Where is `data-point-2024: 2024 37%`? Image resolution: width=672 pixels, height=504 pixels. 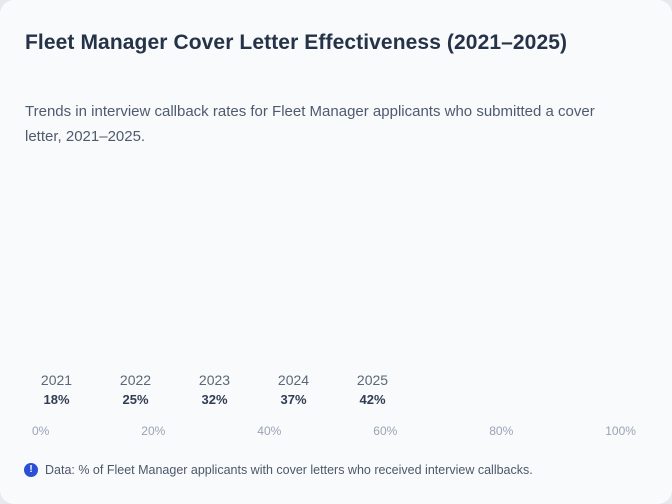
data-point-2024: 2024 37% is located at coordinates (293, 389).